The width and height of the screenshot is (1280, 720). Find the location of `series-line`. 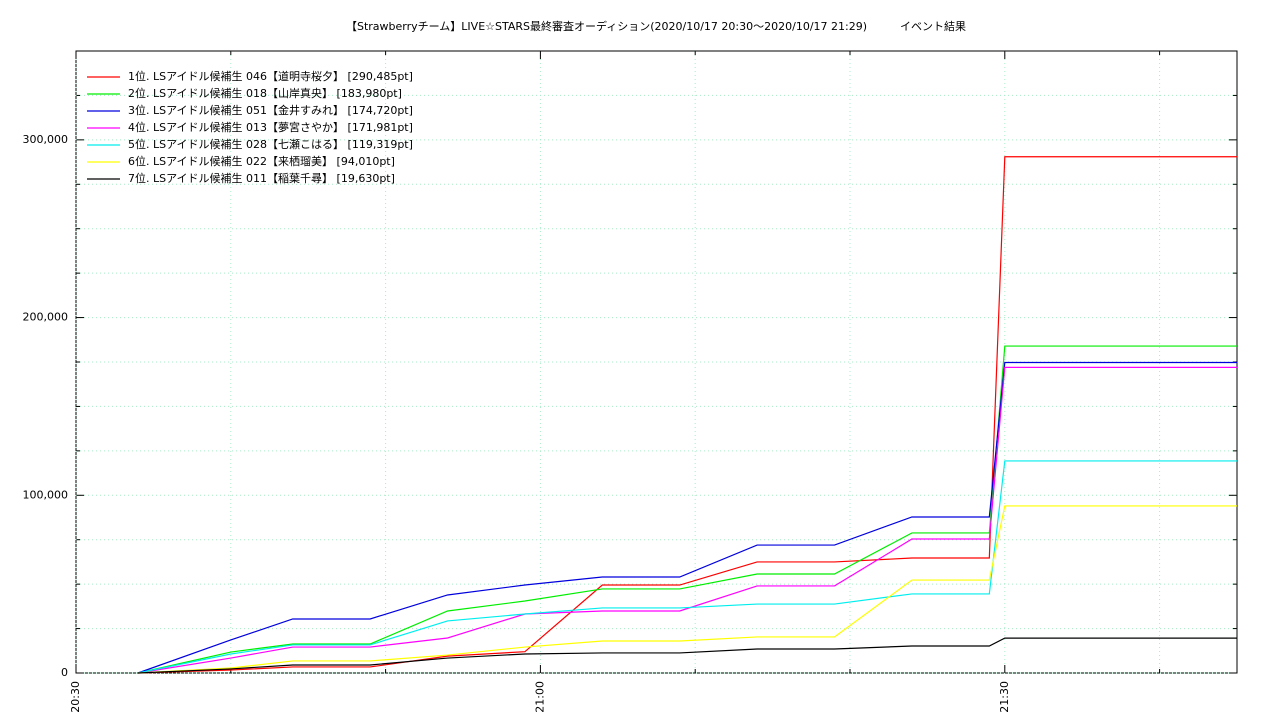

series-line is located at coordinates (687, 655).